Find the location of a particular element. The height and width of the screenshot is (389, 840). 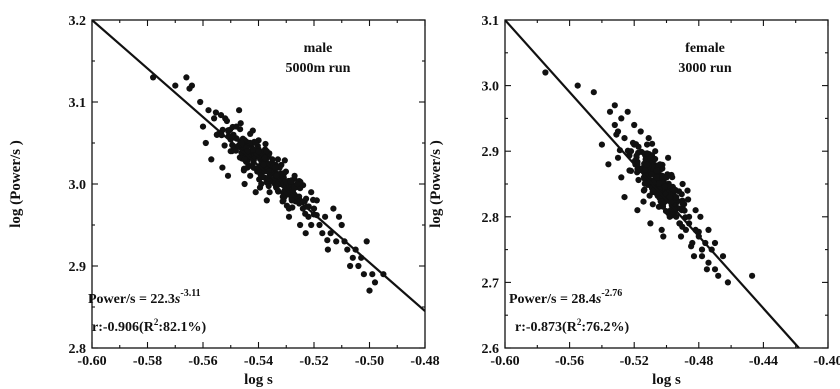

equation-exponent: -2.76 is located at coordinates (611, 293).